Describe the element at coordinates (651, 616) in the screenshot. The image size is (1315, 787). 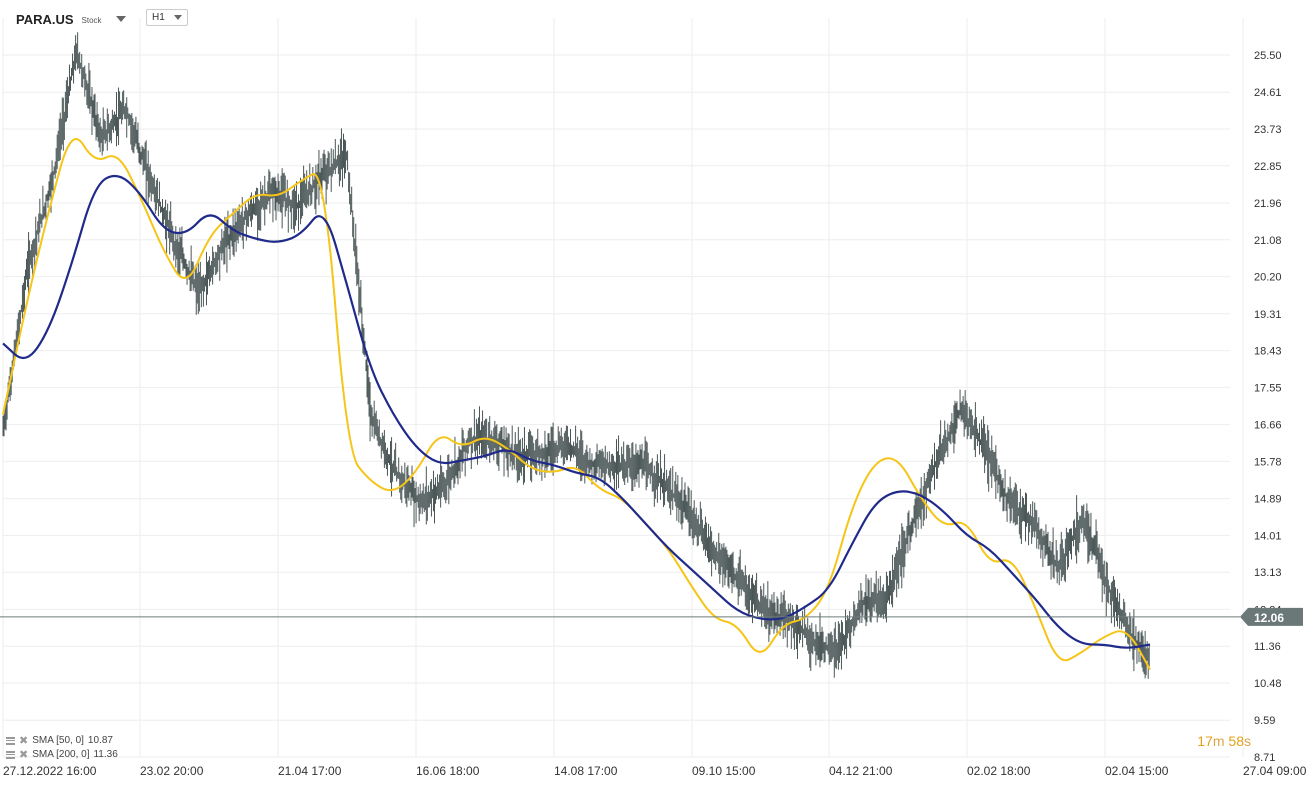
I see `current-price-line: 12.06` at that location.